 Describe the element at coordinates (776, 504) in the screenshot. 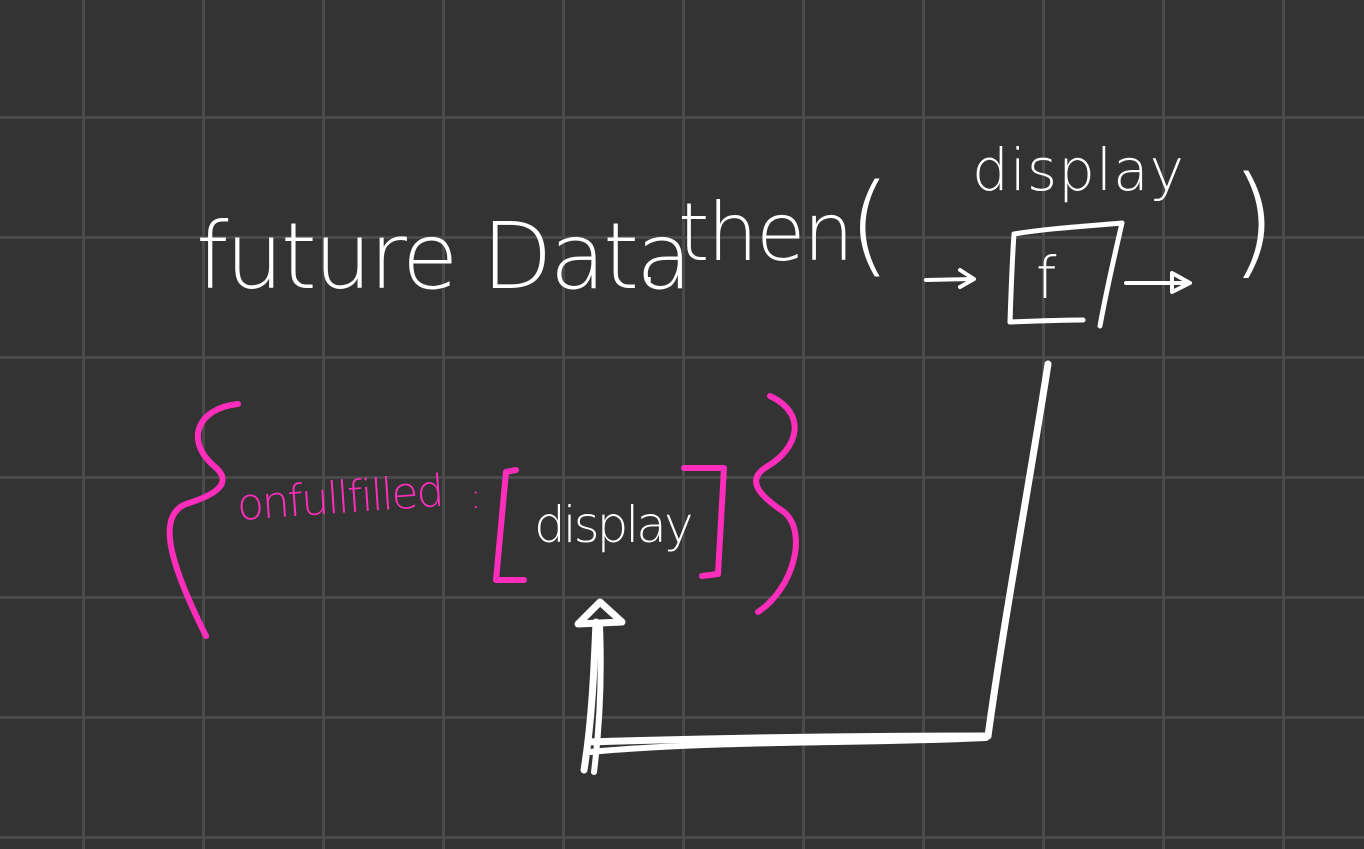

I see `right-brace-icon` at that location.